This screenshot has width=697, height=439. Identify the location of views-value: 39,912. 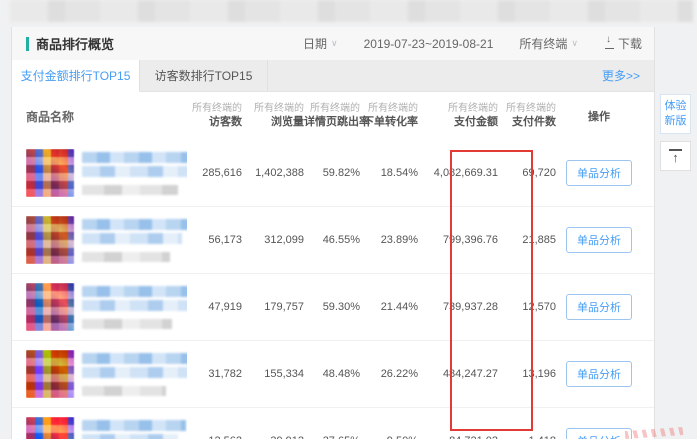
(273, 437).